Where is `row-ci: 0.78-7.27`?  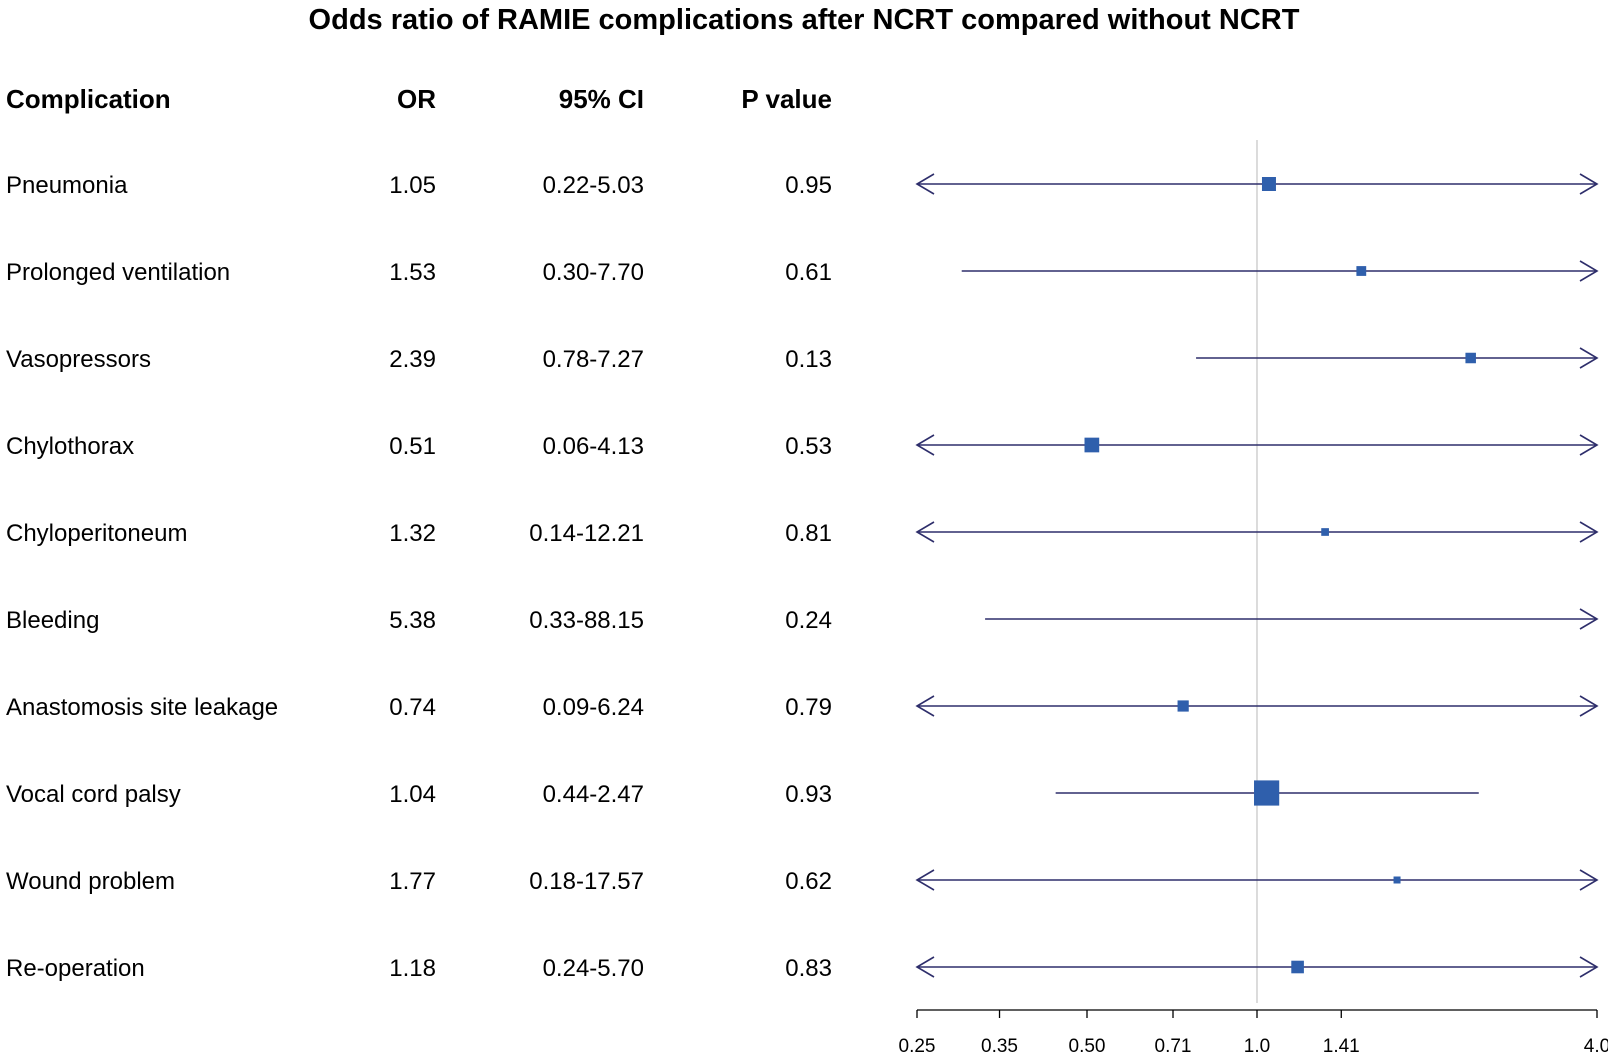
row-ci: 0.78-7.27 is located at coordinates (593, 359).